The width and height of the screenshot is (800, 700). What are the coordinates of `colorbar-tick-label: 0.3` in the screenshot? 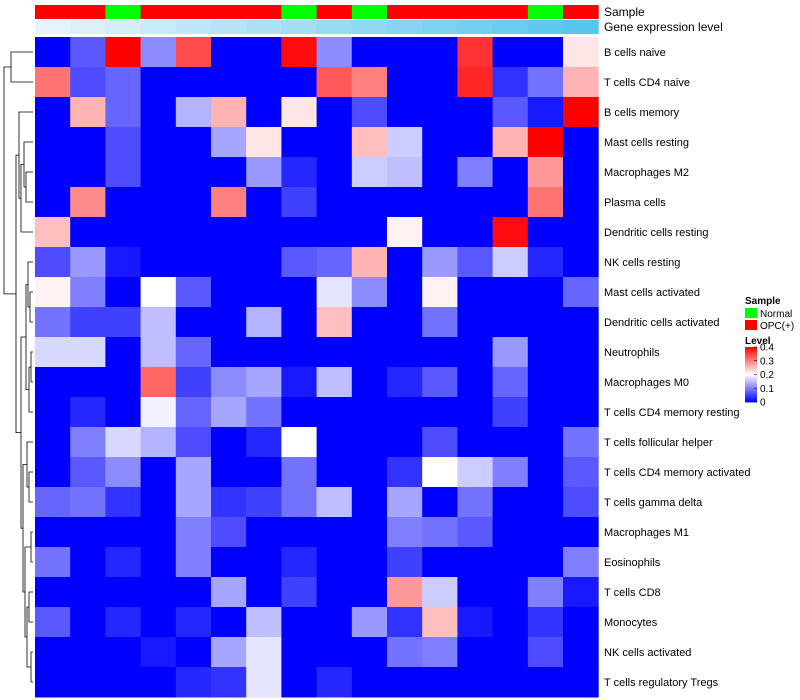 It's located at (767, 361).